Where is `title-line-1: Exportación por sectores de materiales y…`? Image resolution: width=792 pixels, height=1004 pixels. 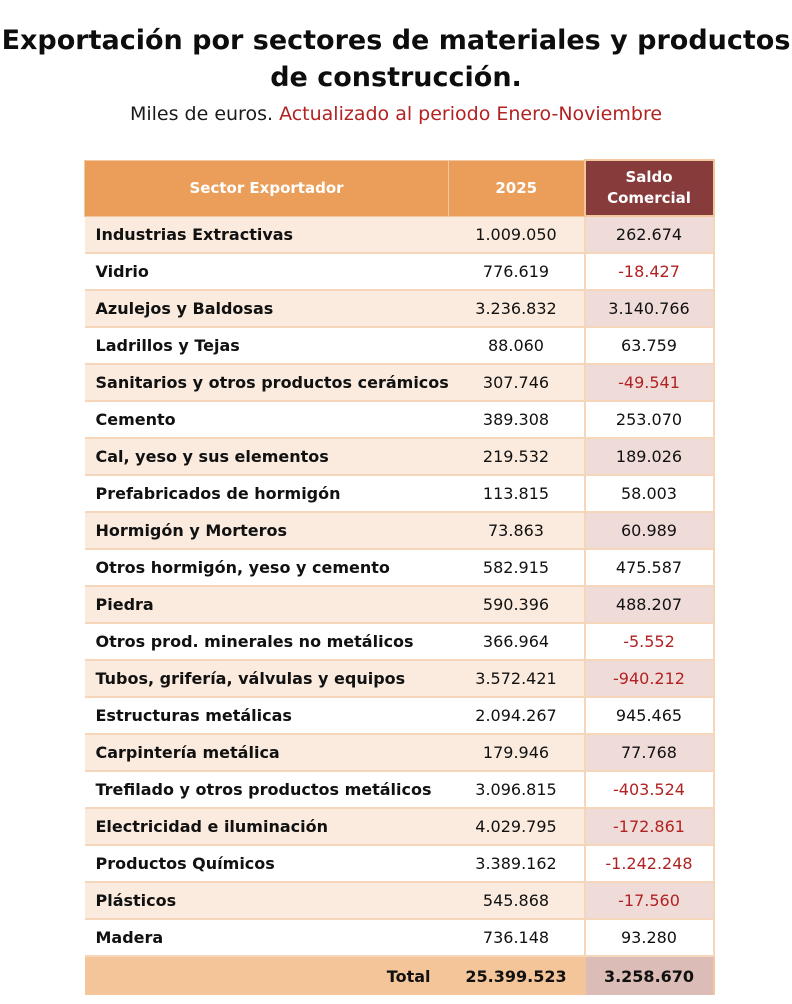 title-line-1: Exportación por sectores de materiales y… is located at coordinates (396, 40).